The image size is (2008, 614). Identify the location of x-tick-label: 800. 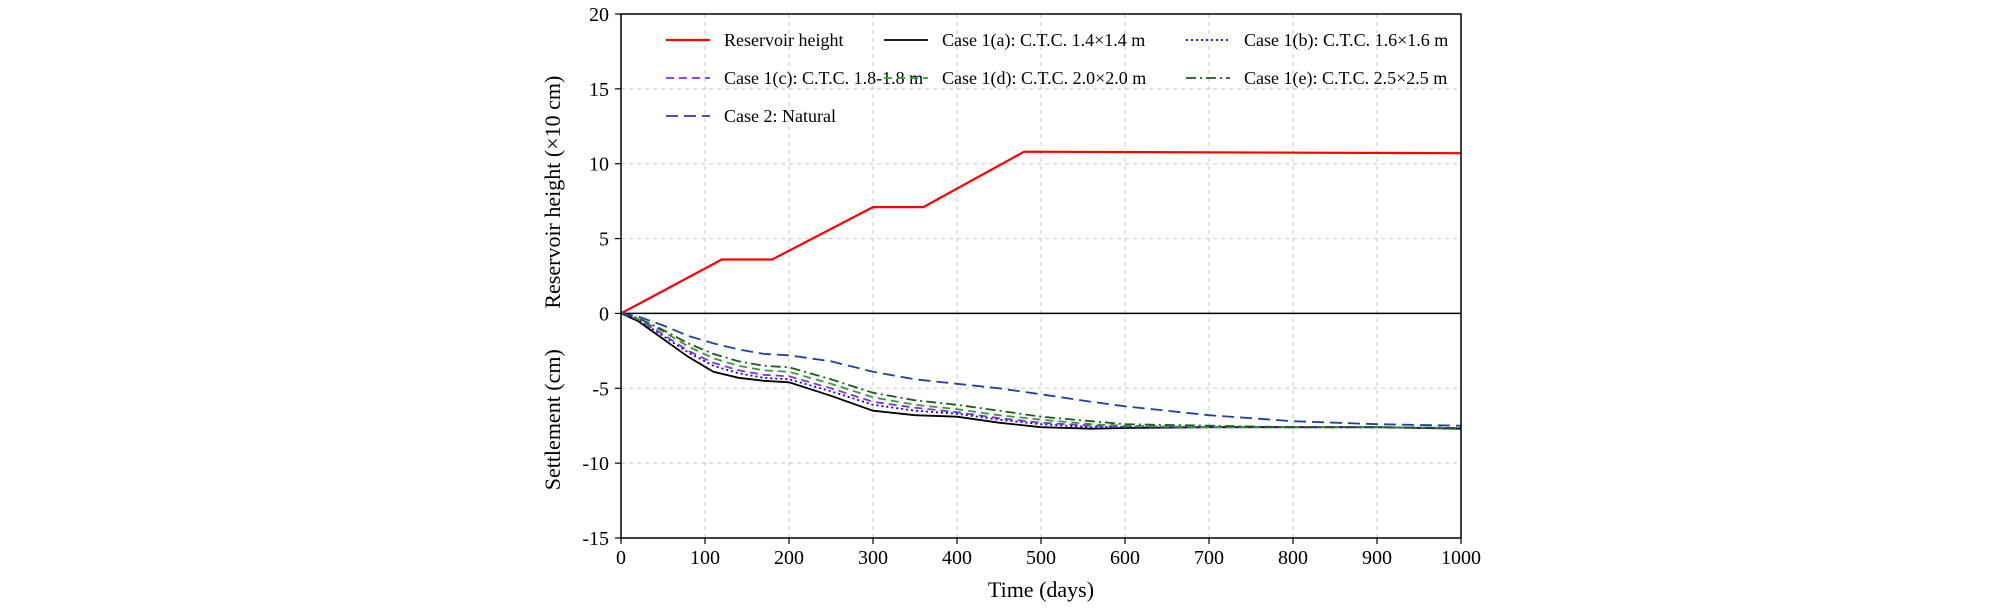
(1293, 558).